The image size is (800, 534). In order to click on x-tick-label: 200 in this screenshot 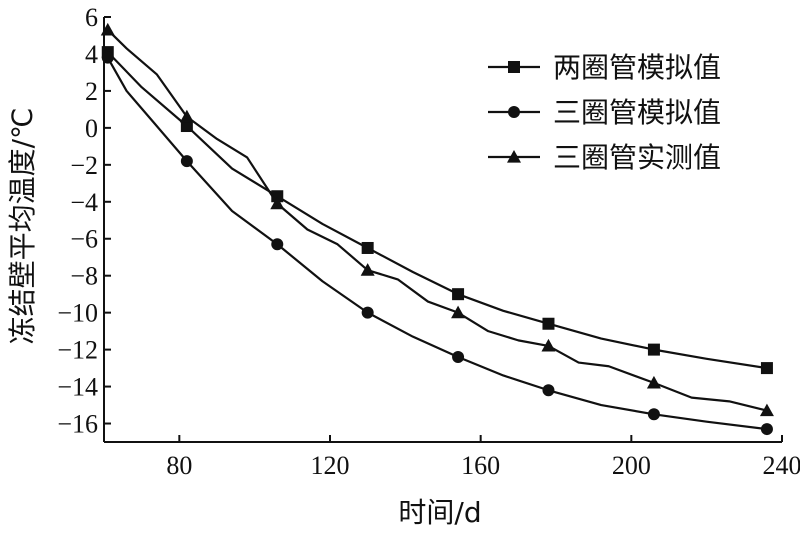, I will do `click(631, 465)`.